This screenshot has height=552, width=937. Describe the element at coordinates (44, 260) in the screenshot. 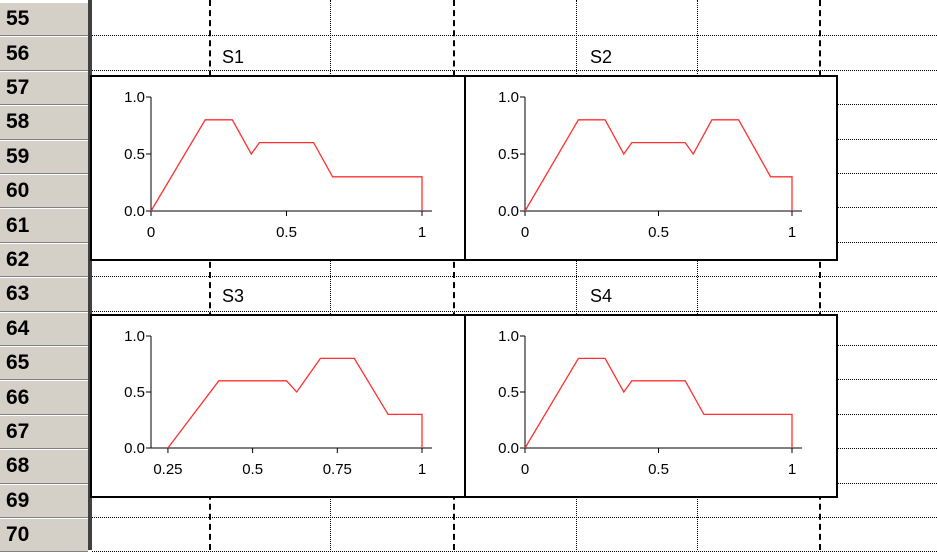

I see `row-header-62: 62` at that location.